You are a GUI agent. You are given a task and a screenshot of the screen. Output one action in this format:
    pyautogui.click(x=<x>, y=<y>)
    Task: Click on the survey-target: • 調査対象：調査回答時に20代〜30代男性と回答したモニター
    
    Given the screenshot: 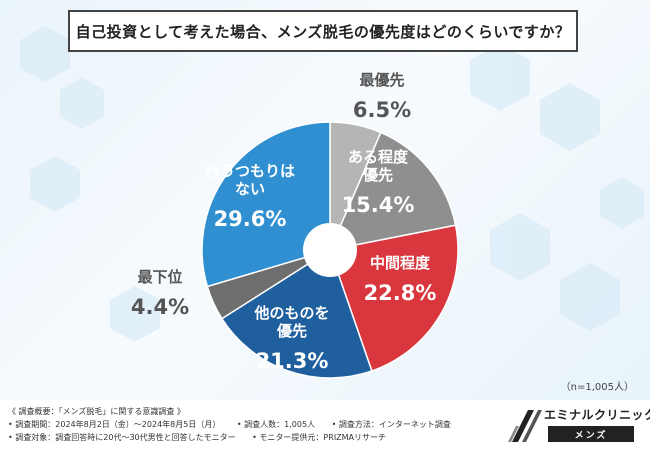 What is the action you would take?
    pyautogui.click(x=122, y=437)
    